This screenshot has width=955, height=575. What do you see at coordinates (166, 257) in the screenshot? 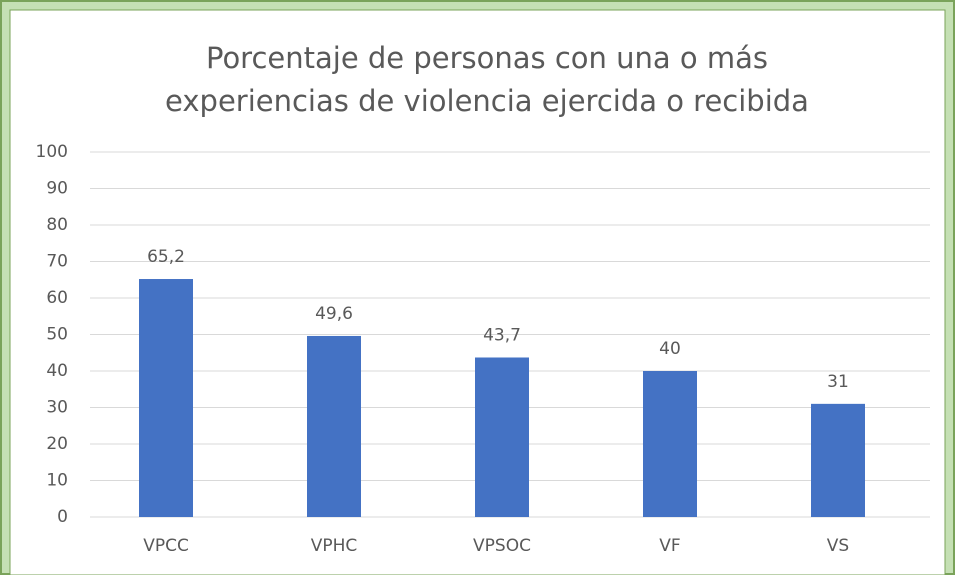
I see `data-label: 65,2` at bounding box center [166, 257].